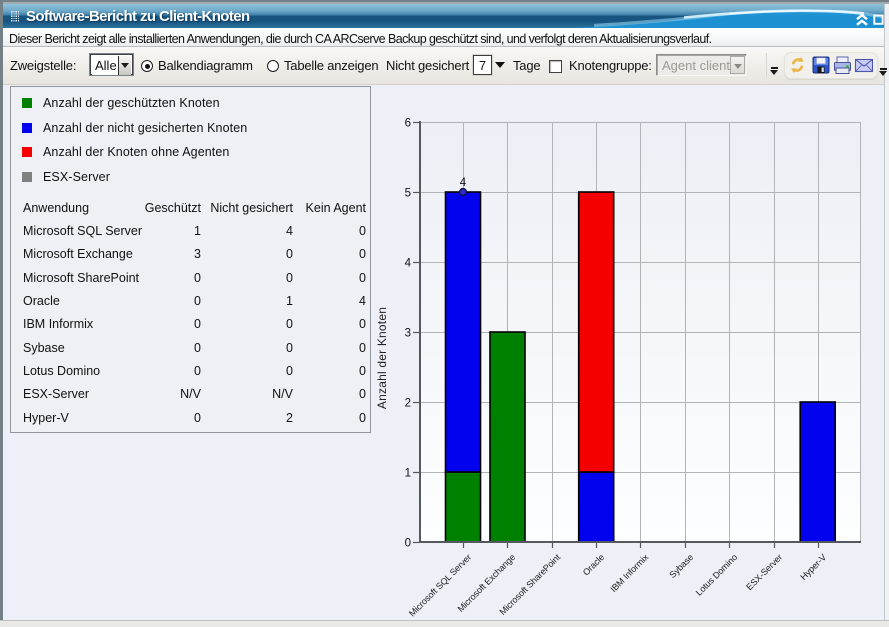  I want to click on svg-text: IBM Informix, so click(629, 573).